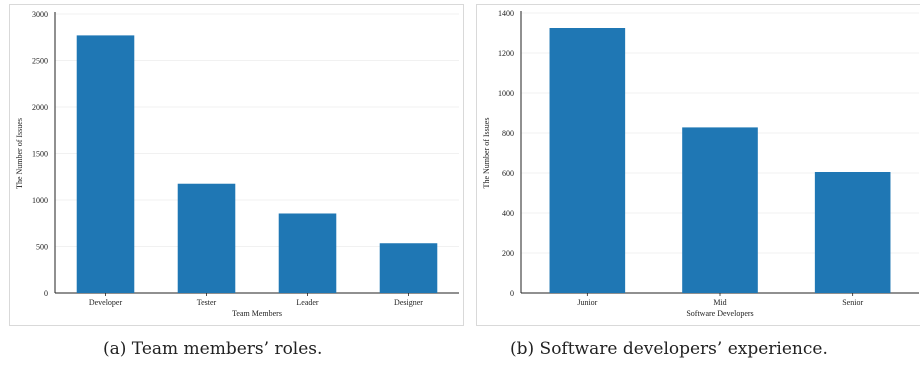 Image resolution: width=920 pixels, height=372 pixels. Describe the element at coordinates (508, 133) in the screenshot. I see `y-tick-label: 800` at that location.